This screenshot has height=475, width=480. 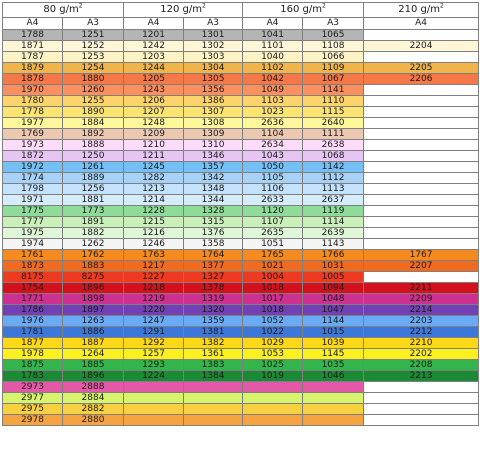 I want to click on color-code-cell: 1112, so click(x=333, y=178).